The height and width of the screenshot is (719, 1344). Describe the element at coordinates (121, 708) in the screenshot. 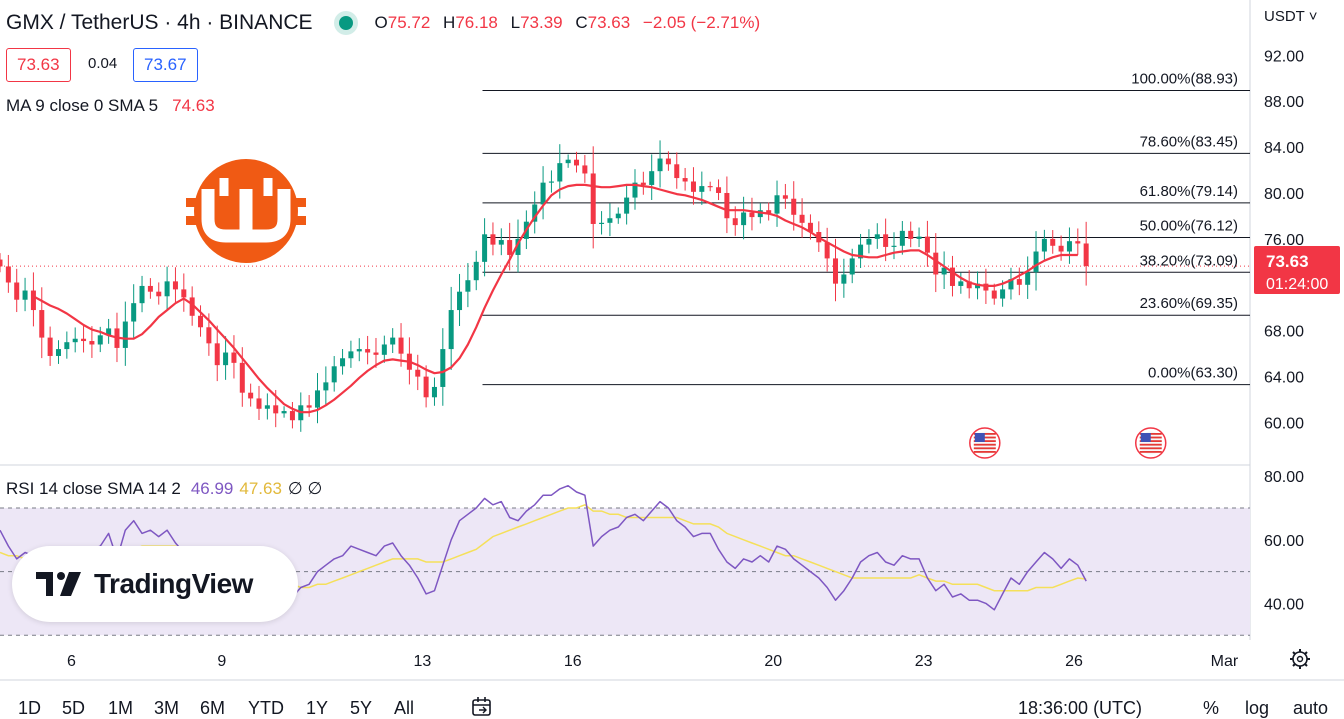

I see `timeframe-button: 1M` at that location.